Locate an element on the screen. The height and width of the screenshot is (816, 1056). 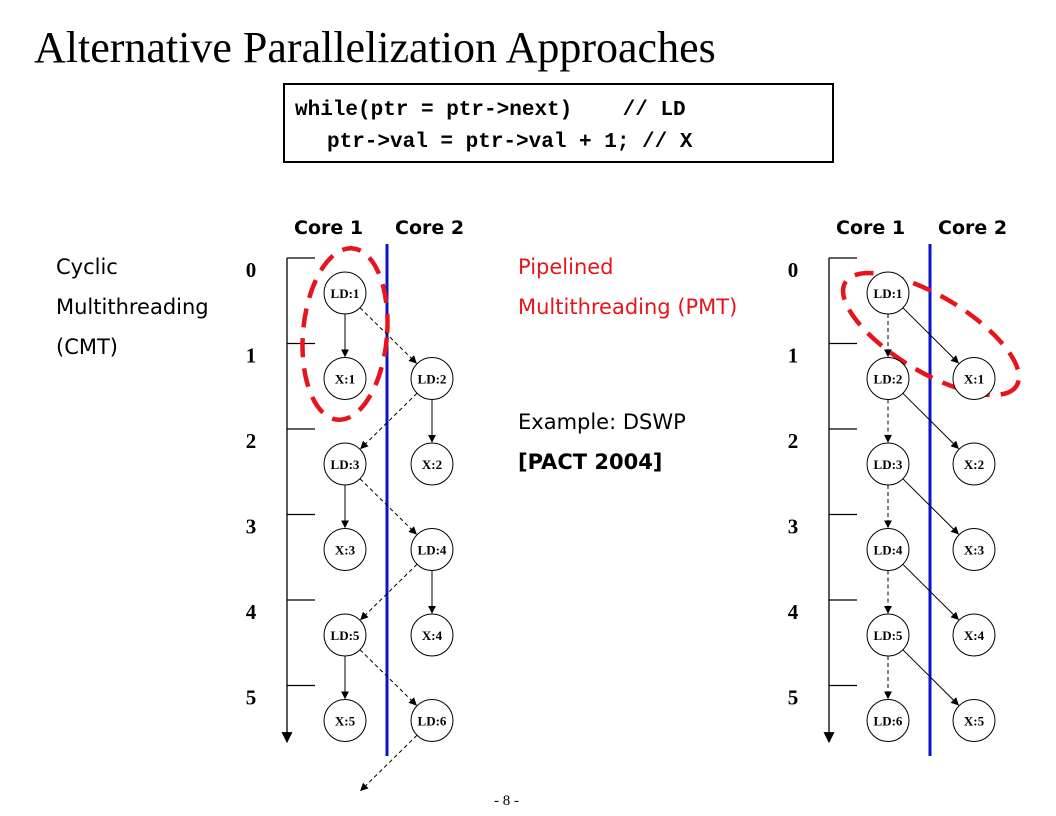
cmt-node-x-3-label: X:3 is located at coordinates (345, 550).